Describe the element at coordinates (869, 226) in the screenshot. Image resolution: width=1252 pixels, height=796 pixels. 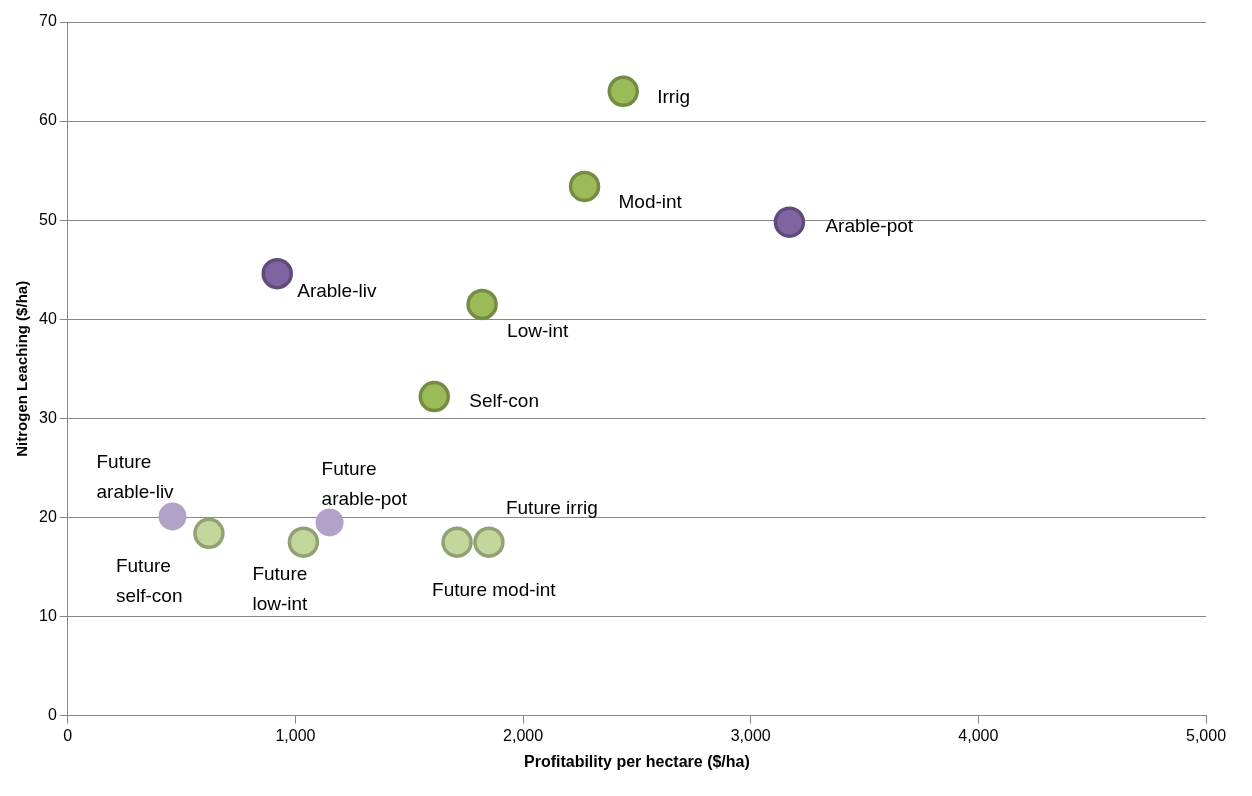
I see `annotation: Arable-pot` at that location.